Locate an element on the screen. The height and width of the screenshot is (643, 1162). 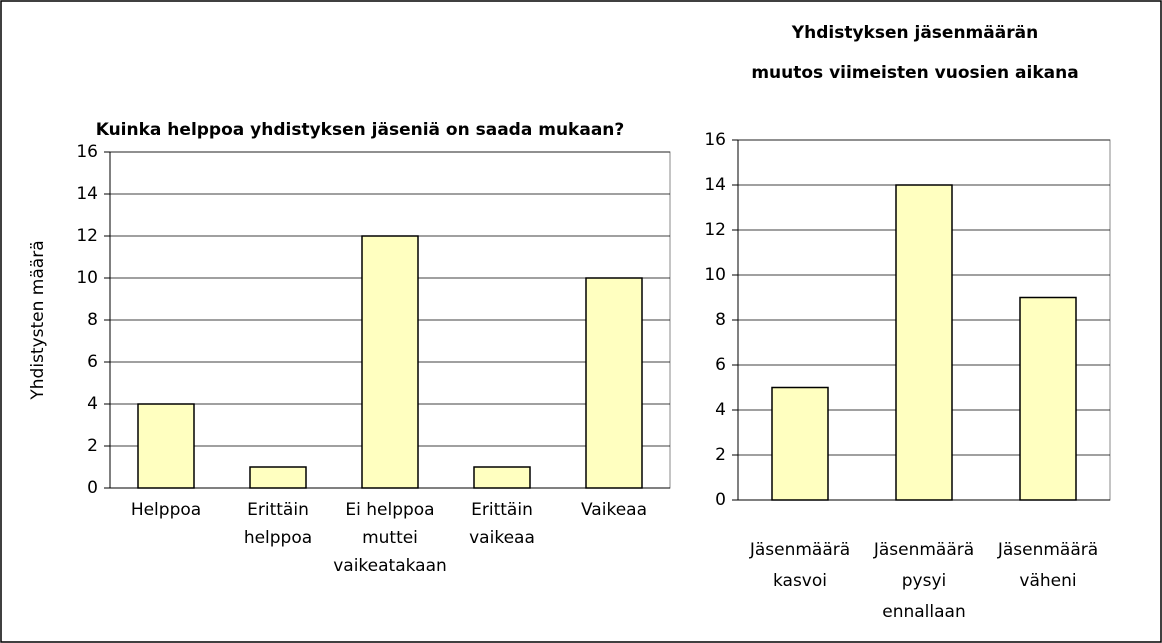
chart-title: Yhdistyksen jäsenmäärän is located at coordinates (914, 33).